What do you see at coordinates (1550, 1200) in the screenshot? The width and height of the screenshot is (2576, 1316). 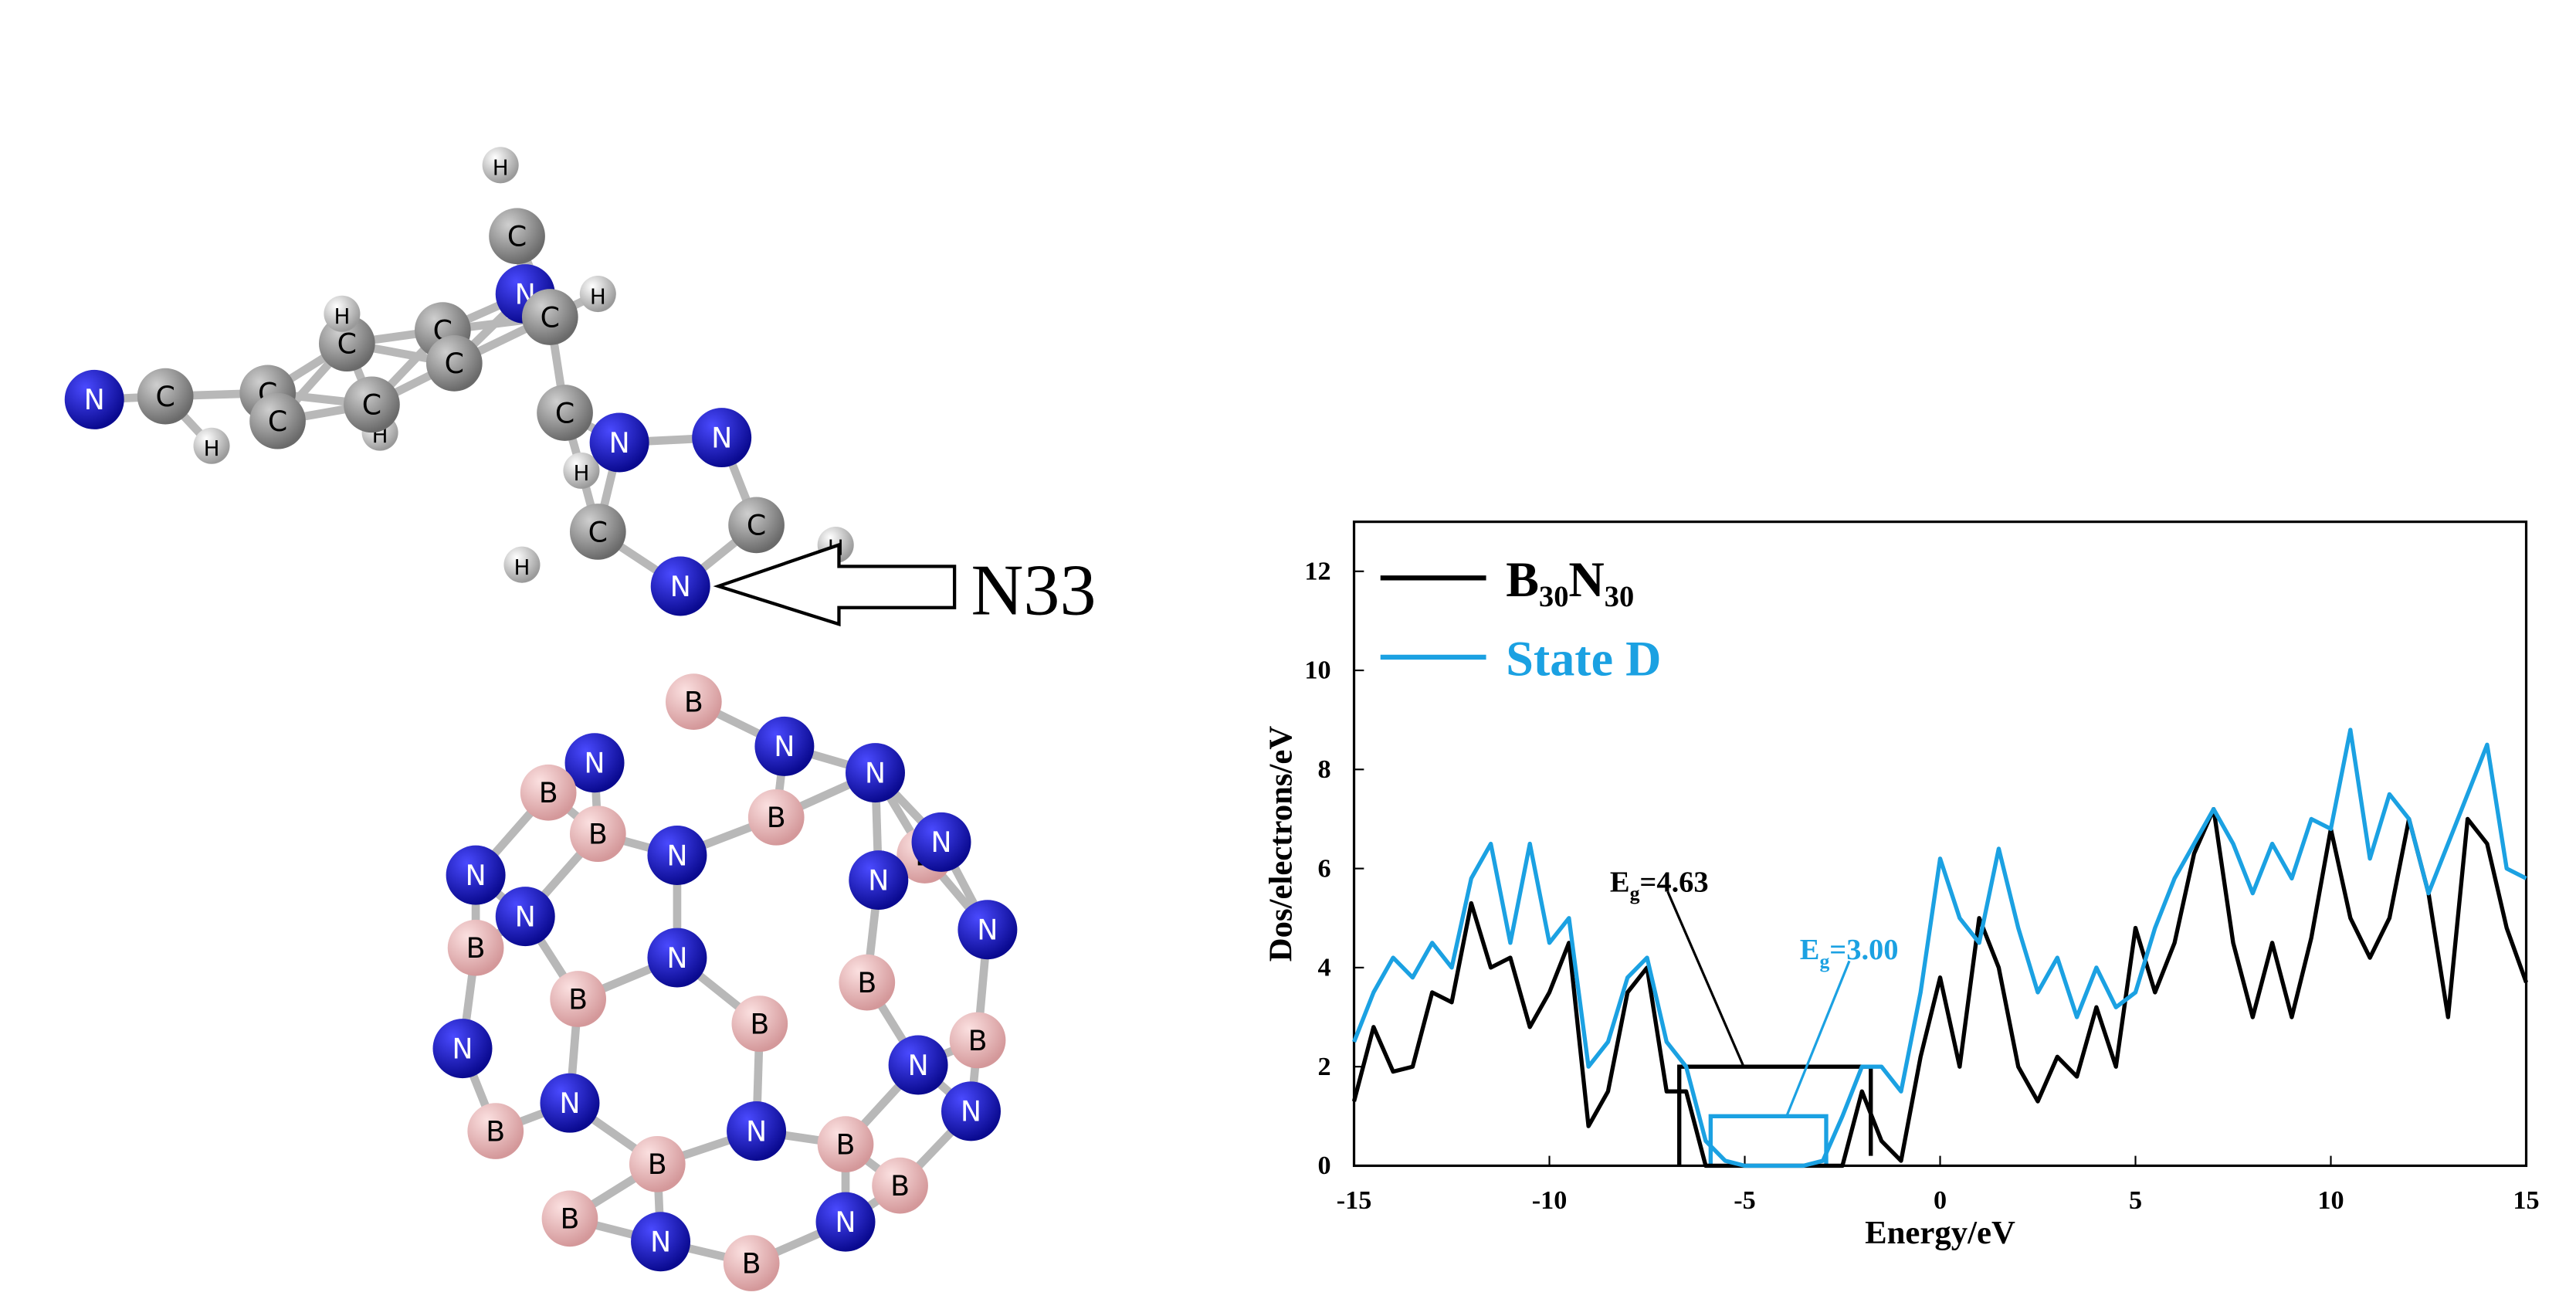 I see `x-tick-label: -10` at bounding box center [1550, 1200].